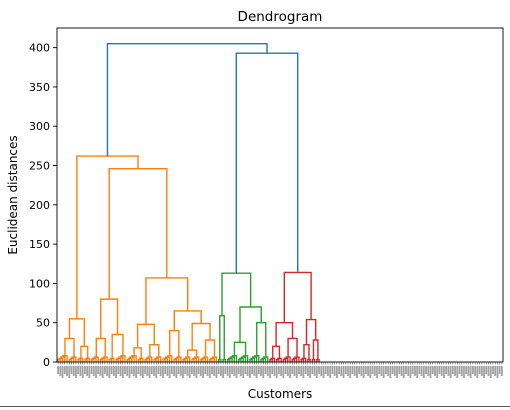 The image size is (510, 410). What do you see at coordinates (13, 194) in the screenshot?
I see `y-axis-label: Euclidean distances` at bounding box center [13, 194].